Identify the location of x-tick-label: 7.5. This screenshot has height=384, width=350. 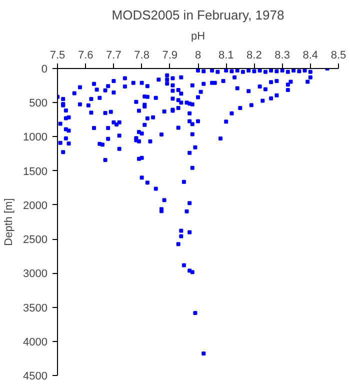
(58, 56).